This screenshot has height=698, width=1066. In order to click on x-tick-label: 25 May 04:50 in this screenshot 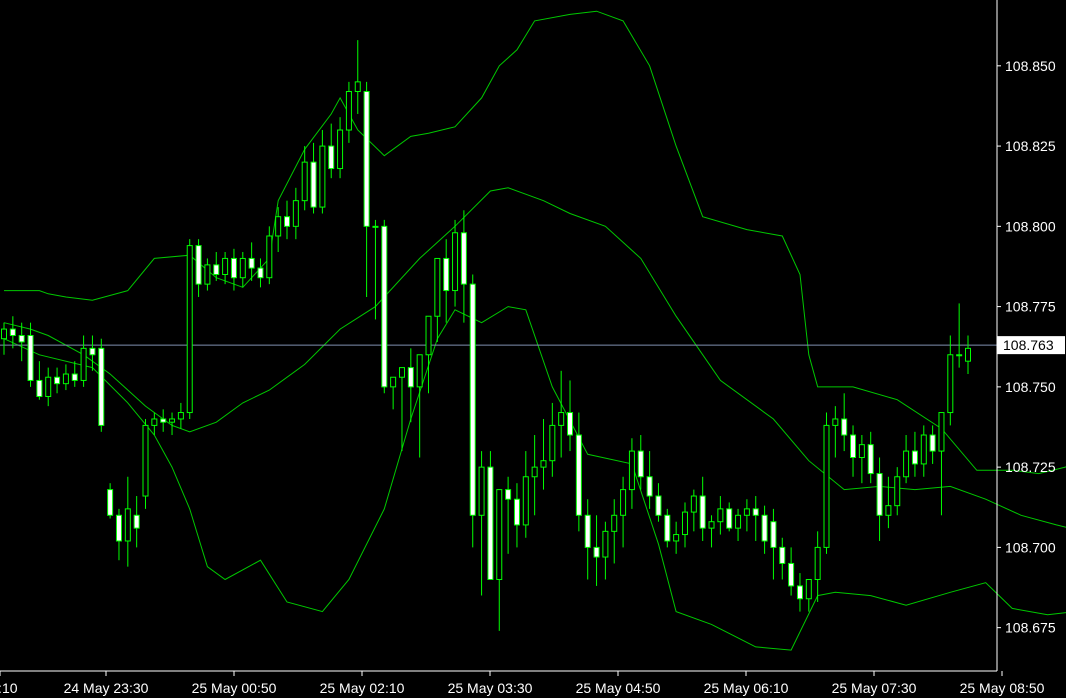, I will do `click(618, 688)`.